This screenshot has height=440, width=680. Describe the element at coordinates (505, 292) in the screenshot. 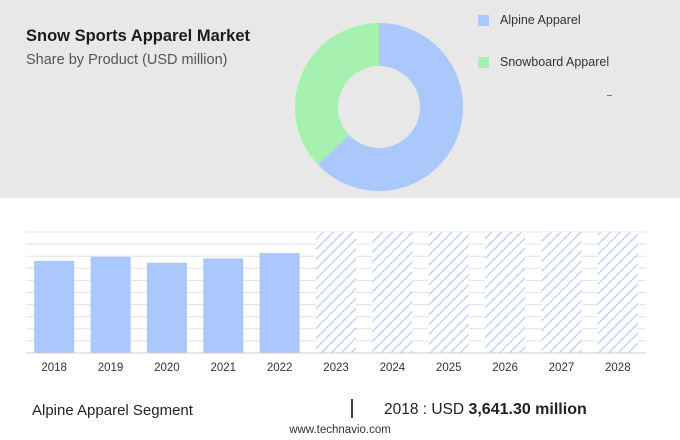

I see `bar-2026` at that location.